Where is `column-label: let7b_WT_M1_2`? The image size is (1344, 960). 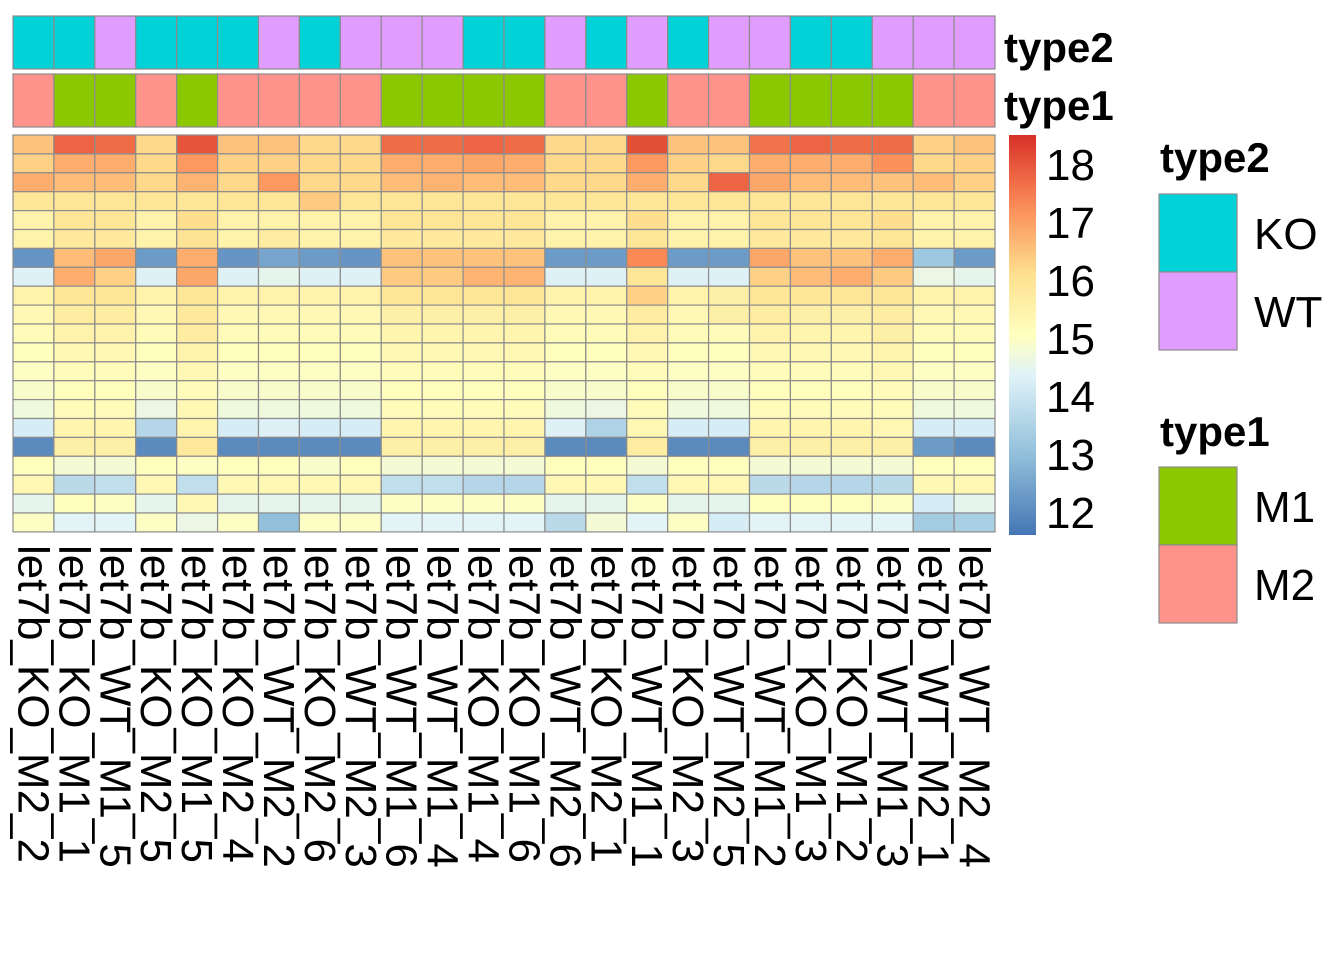
column-label: let7b_WT_M1_2 is located at coordinates (769, 706).